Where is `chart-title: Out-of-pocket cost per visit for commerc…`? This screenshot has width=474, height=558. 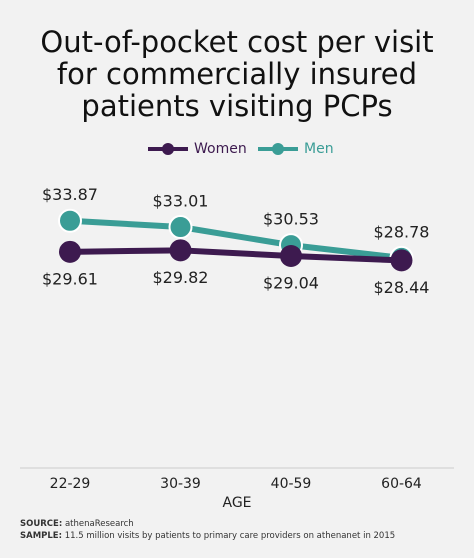 chart-title: Out-of-pocket cost per visit for commerc… is located at coordinates (237, 74).